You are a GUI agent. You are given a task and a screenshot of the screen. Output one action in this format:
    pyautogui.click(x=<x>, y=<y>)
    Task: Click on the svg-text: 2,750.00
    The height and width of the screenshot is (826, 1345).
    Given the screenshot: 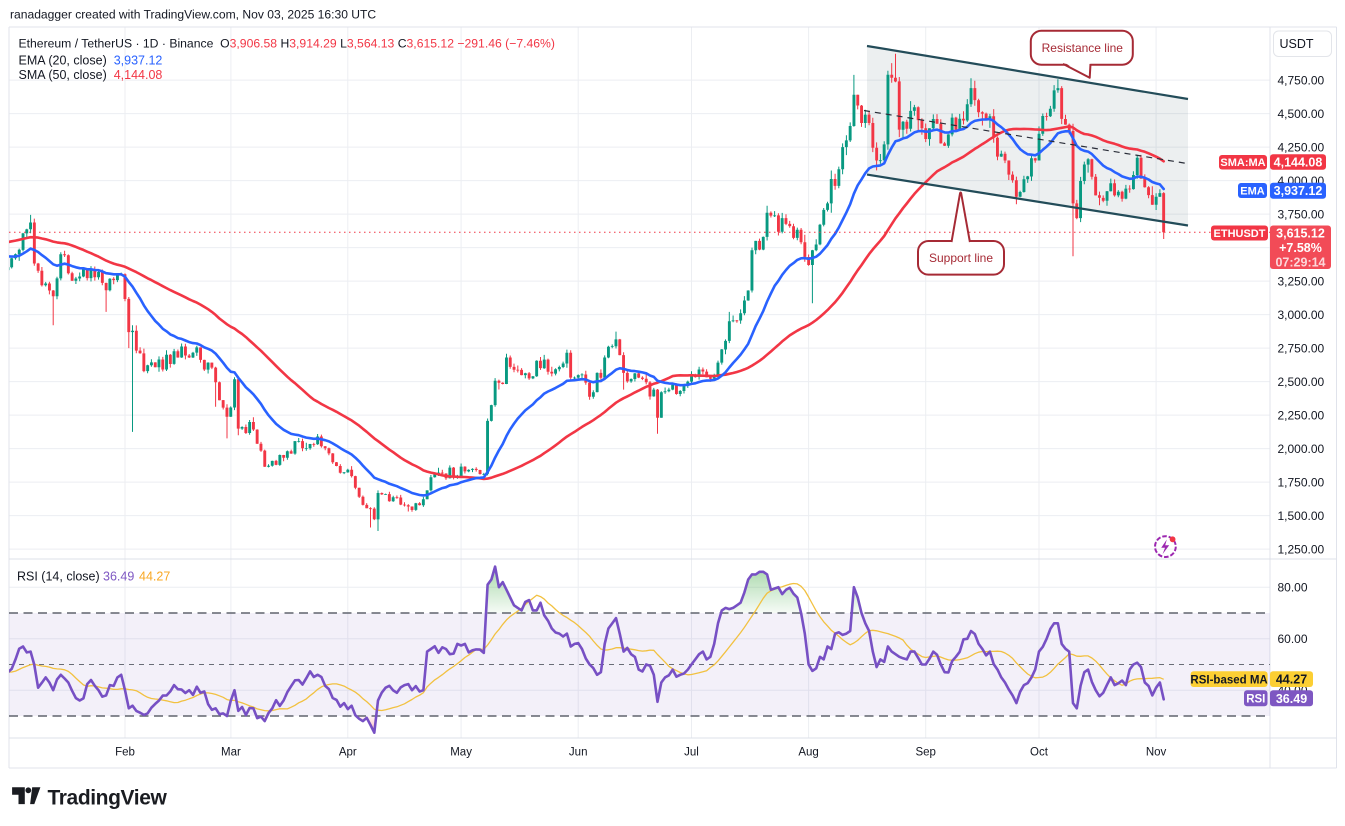 What is the action you would take?
    pyautogui.click(x=1301, y=348)
    